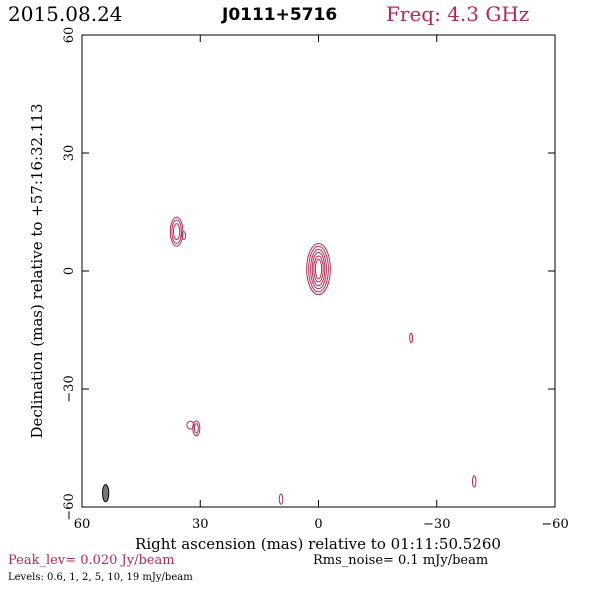  What do you see at coordinates (200, 524) in the screenshot?
I see `x-tick-label: 30` at bounding box center [200, 524].